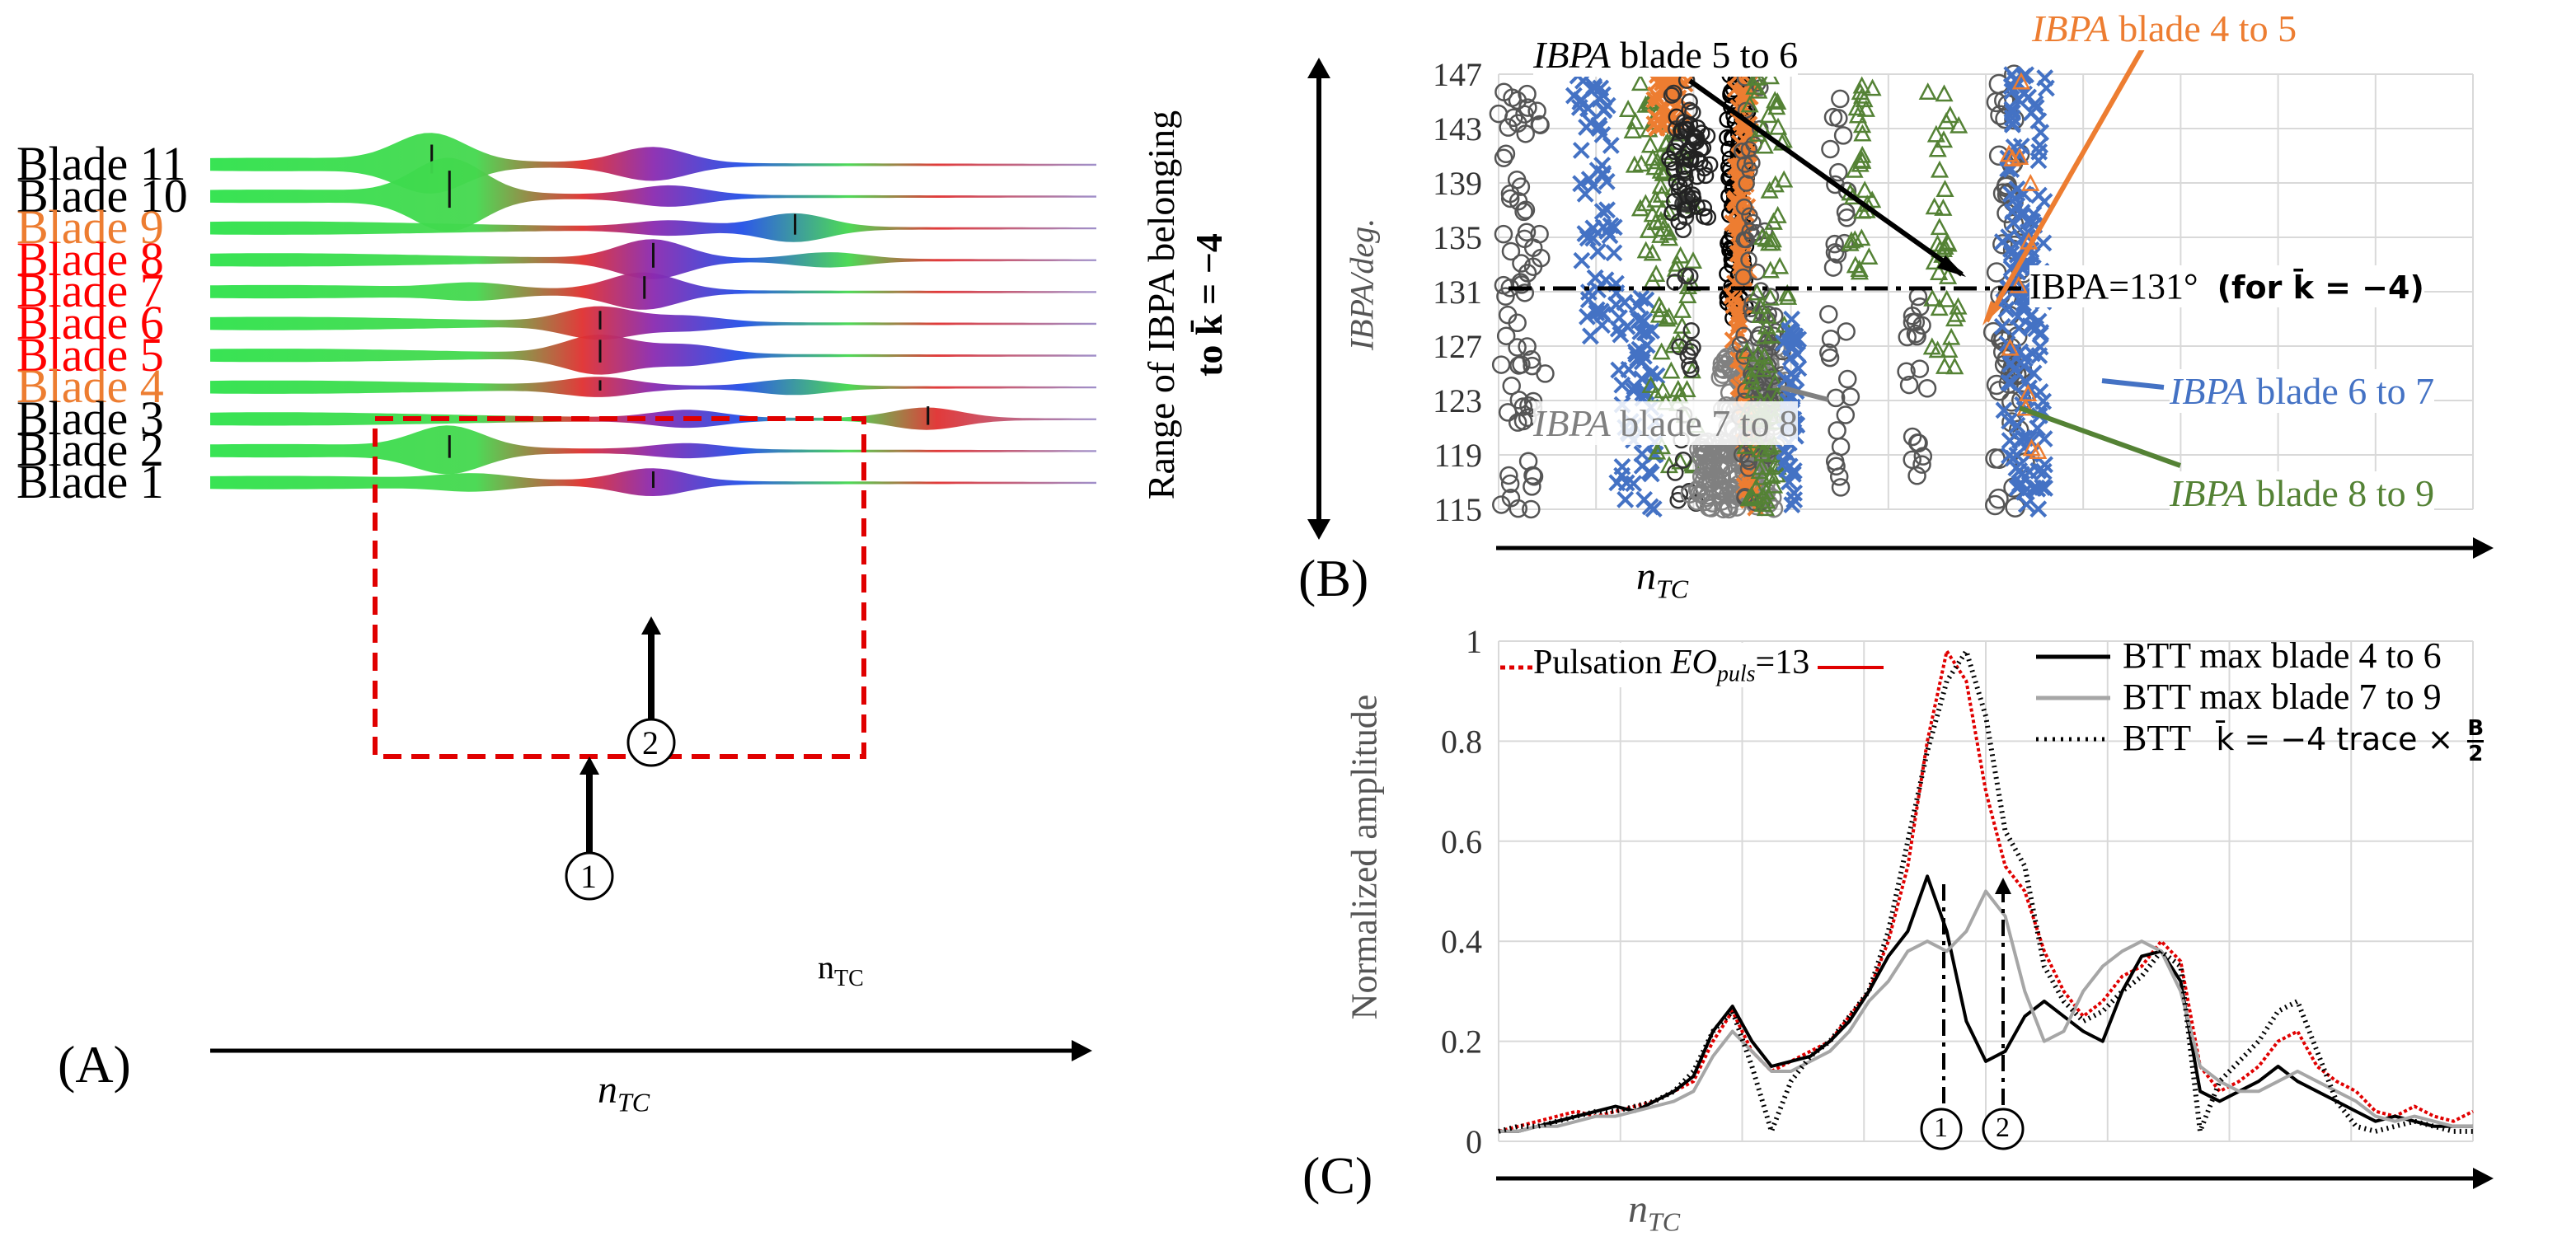  What do you see at coordinates (90, 354) in the screenshot?
I see `blade-label: Blade 5` at bounding box center [90, 354].